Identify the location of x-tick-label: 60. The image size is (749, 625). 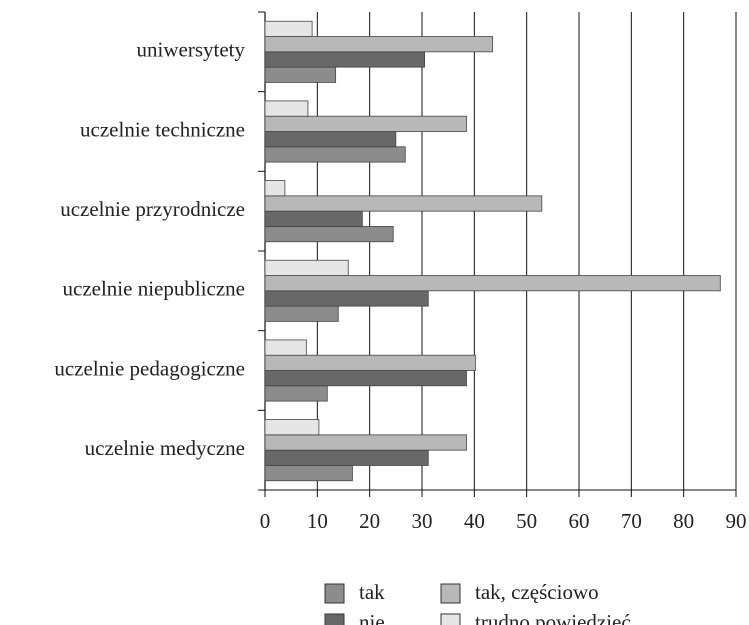
(579, 521).